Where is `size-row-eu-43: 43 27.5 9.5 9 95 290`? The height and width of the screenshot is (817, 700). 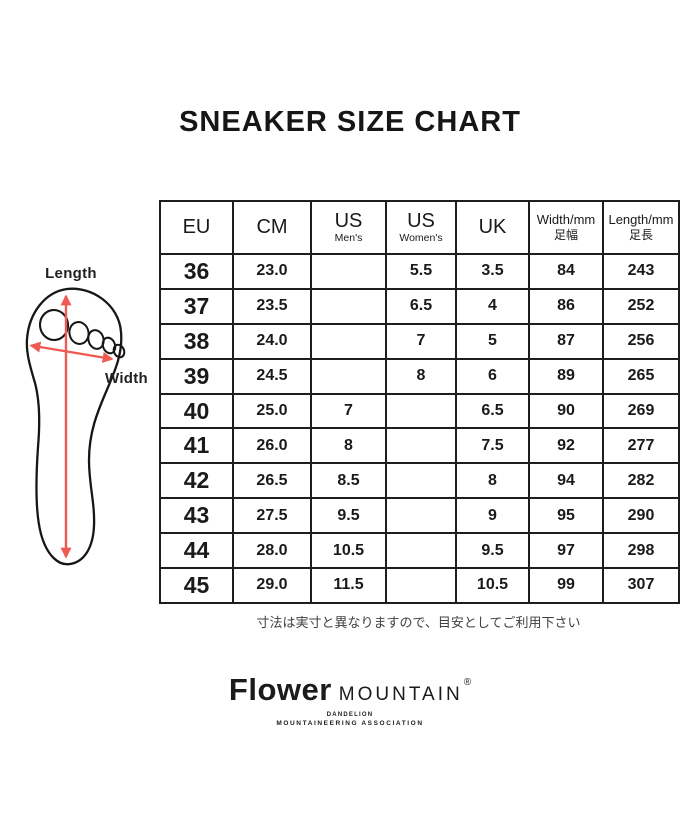
size-row-eu-43: 43 27.5 9.5 9 95 290 is located at coordinates (419, 516).